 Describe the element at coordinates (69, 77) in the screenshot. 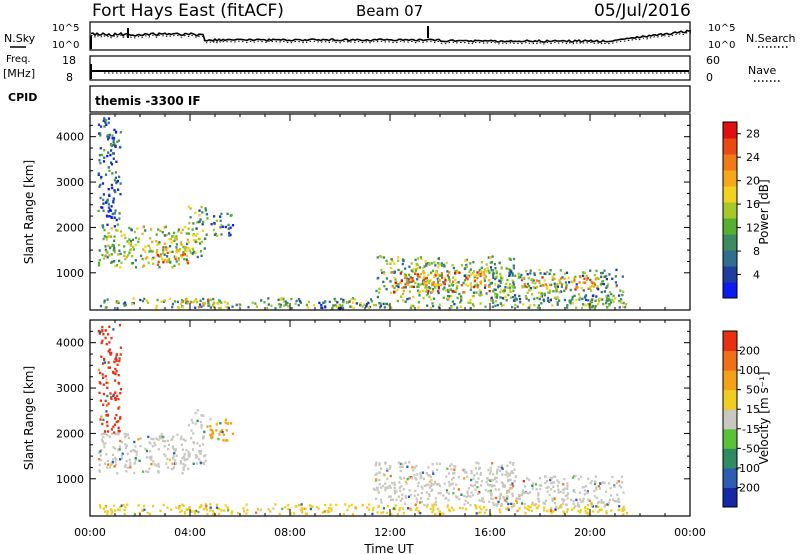

I see `freq-tick-bottom: 8` at that location.